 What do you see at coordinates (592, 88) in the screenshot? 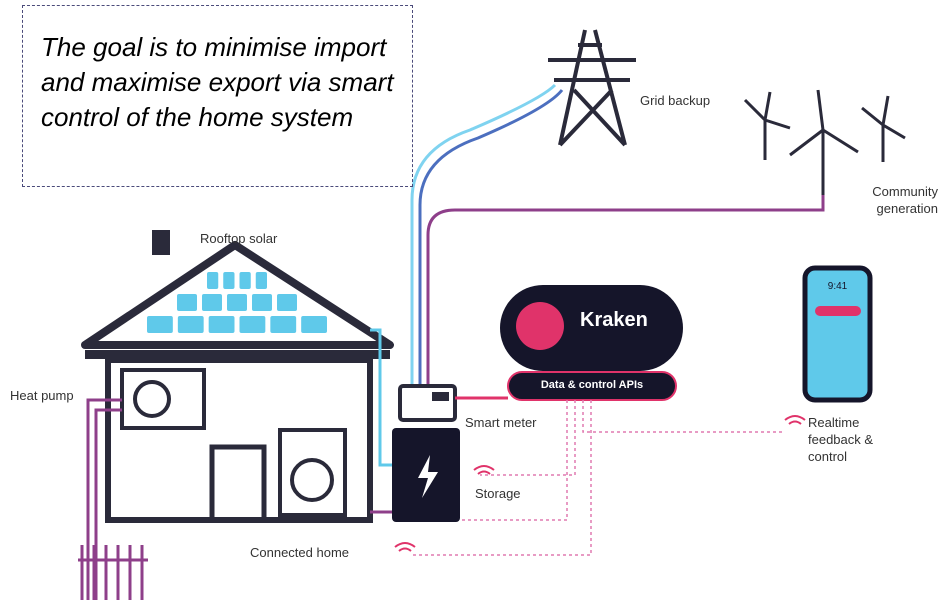
I see `pylon` at bounding box center [592, 88].